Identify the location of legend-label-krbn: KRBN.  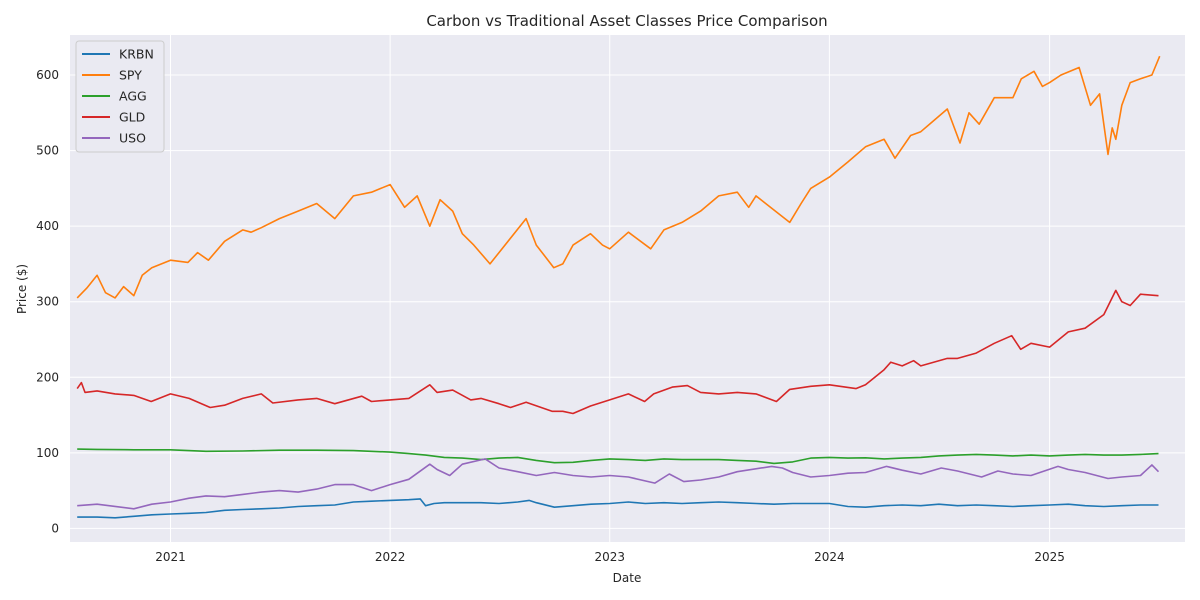
(136, 54).